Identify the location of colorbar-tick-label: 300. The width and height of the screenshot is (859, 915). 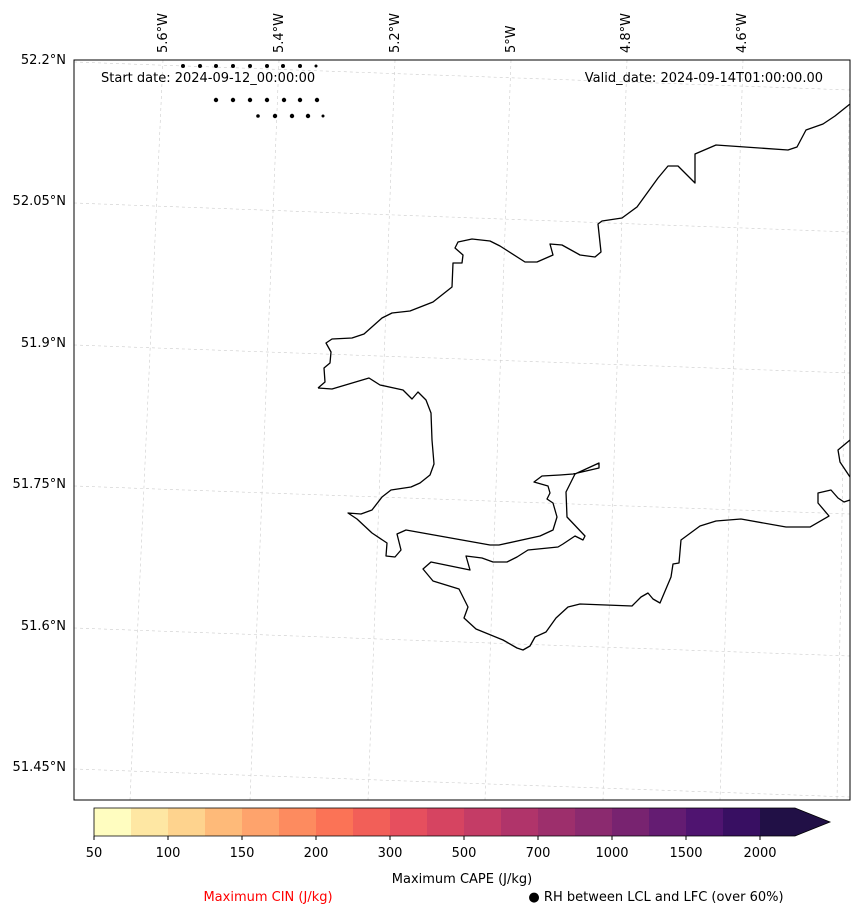
(390, 853).